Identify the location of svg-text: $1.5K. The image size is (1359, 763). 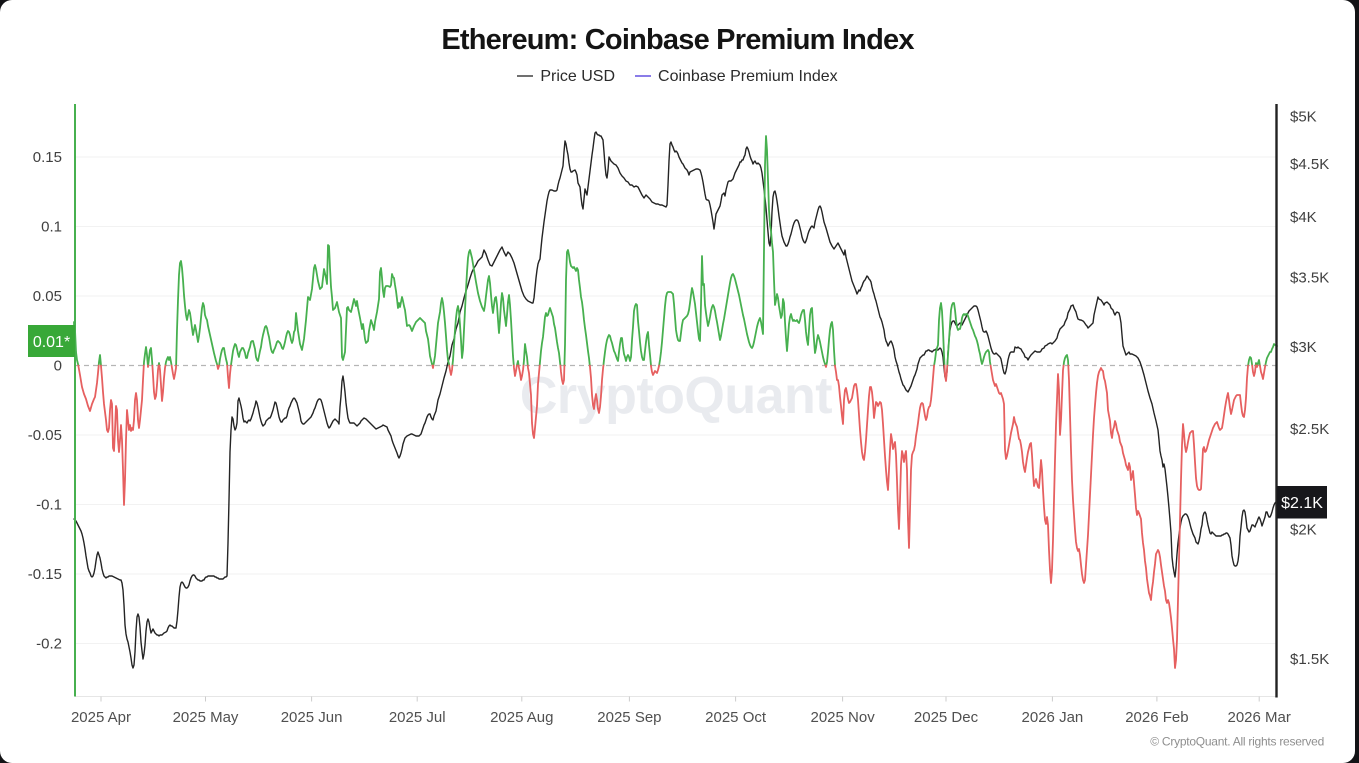
(1309, 659).